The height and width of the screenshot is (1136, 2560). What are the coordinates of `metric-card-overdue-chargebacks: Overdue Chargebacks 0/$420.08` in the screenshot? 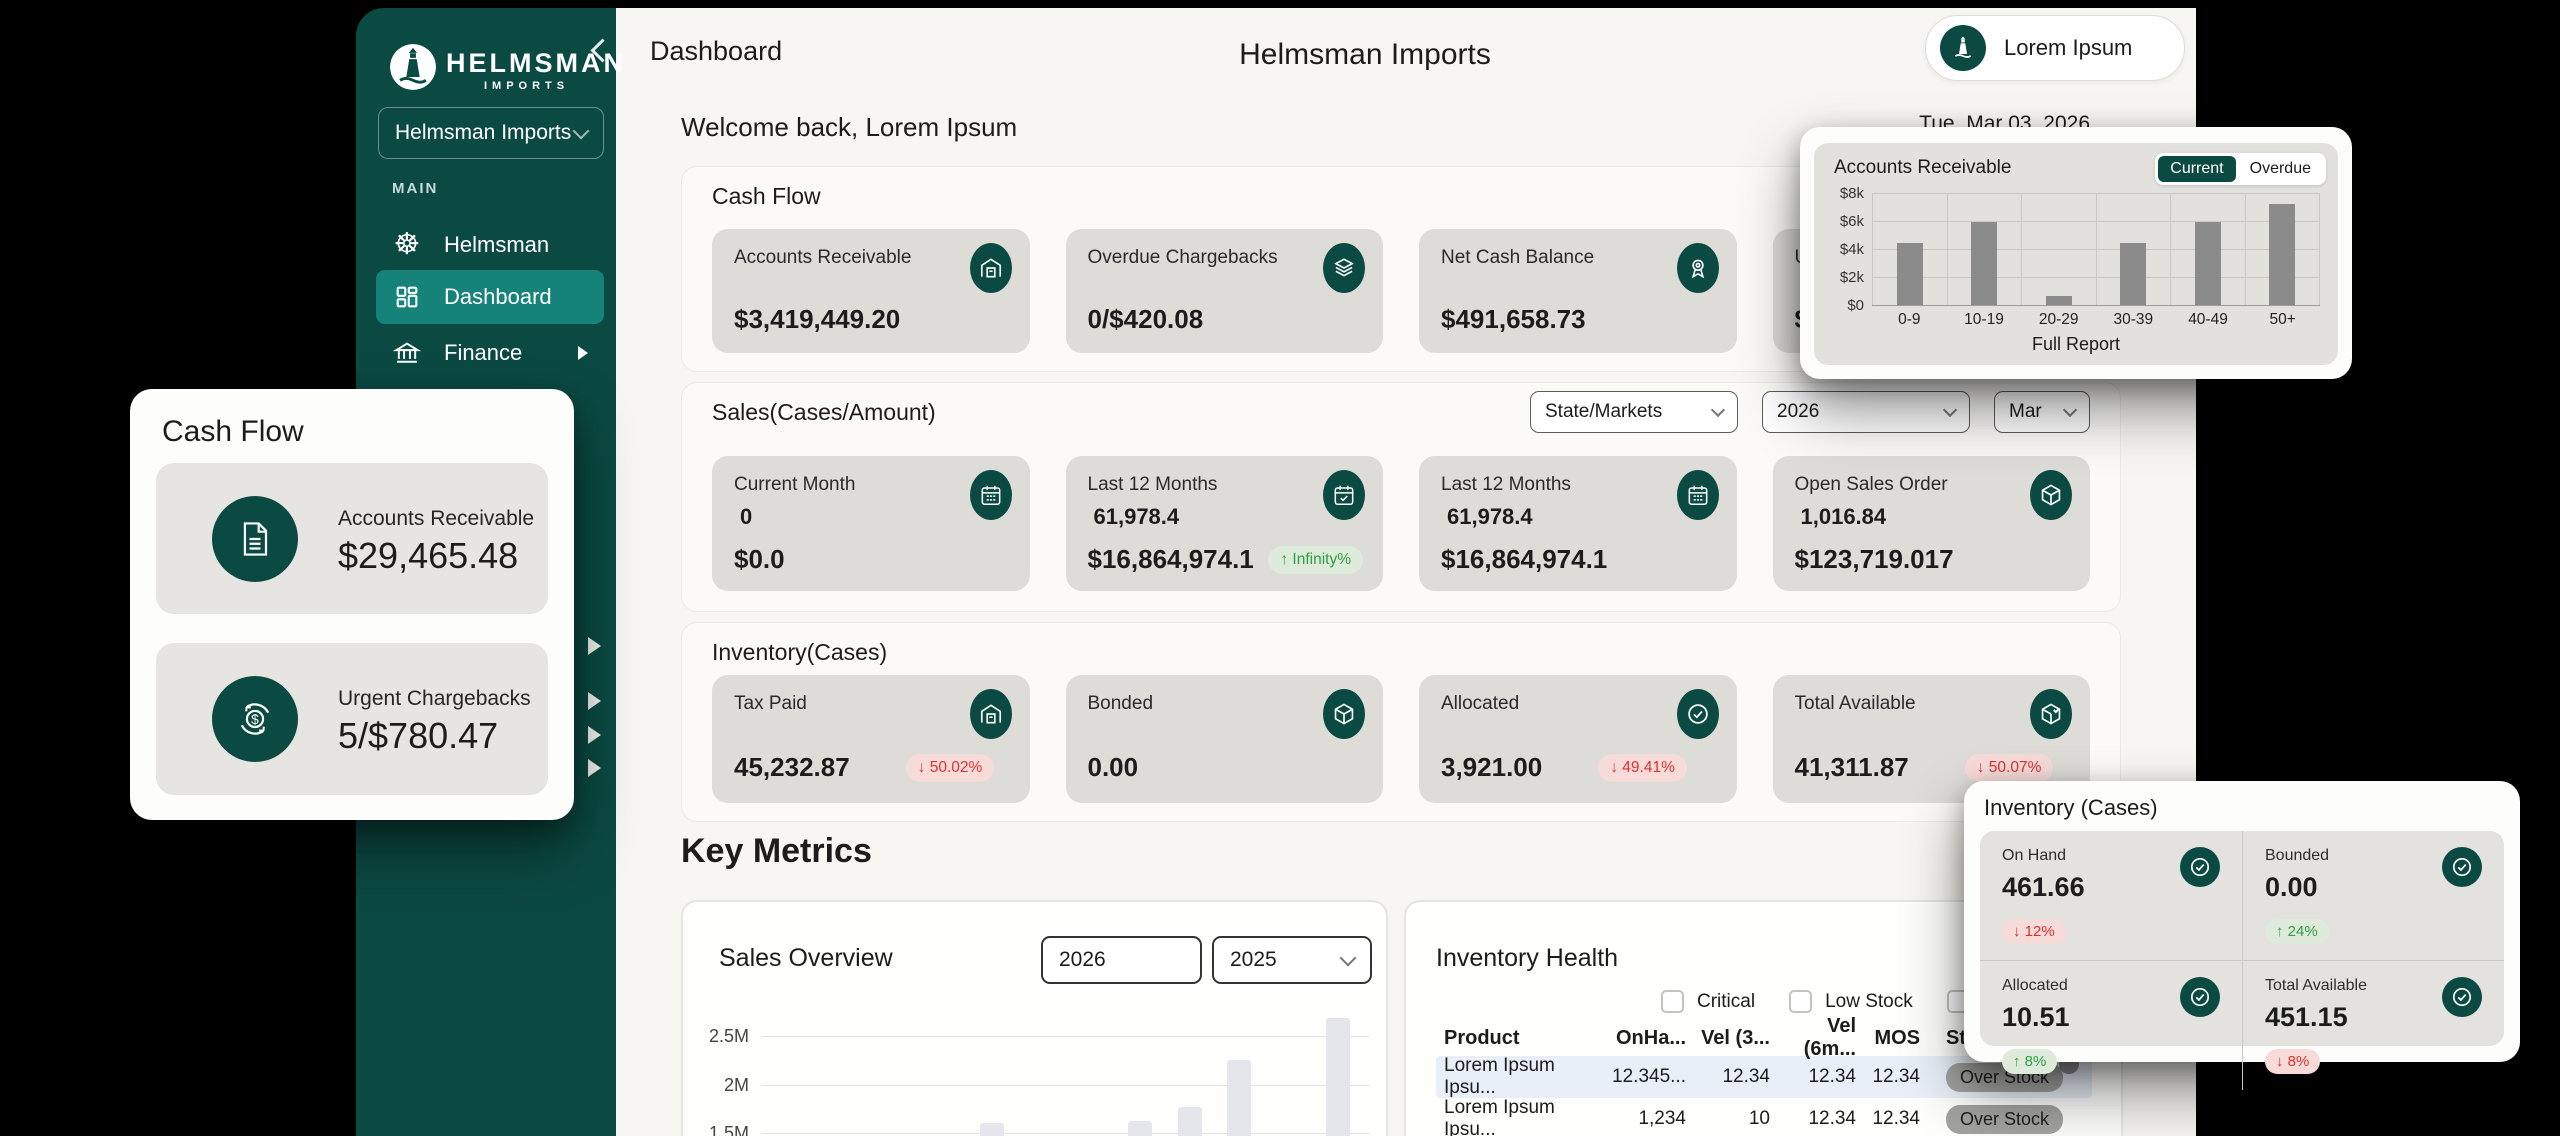 It's located at (1224, 291).